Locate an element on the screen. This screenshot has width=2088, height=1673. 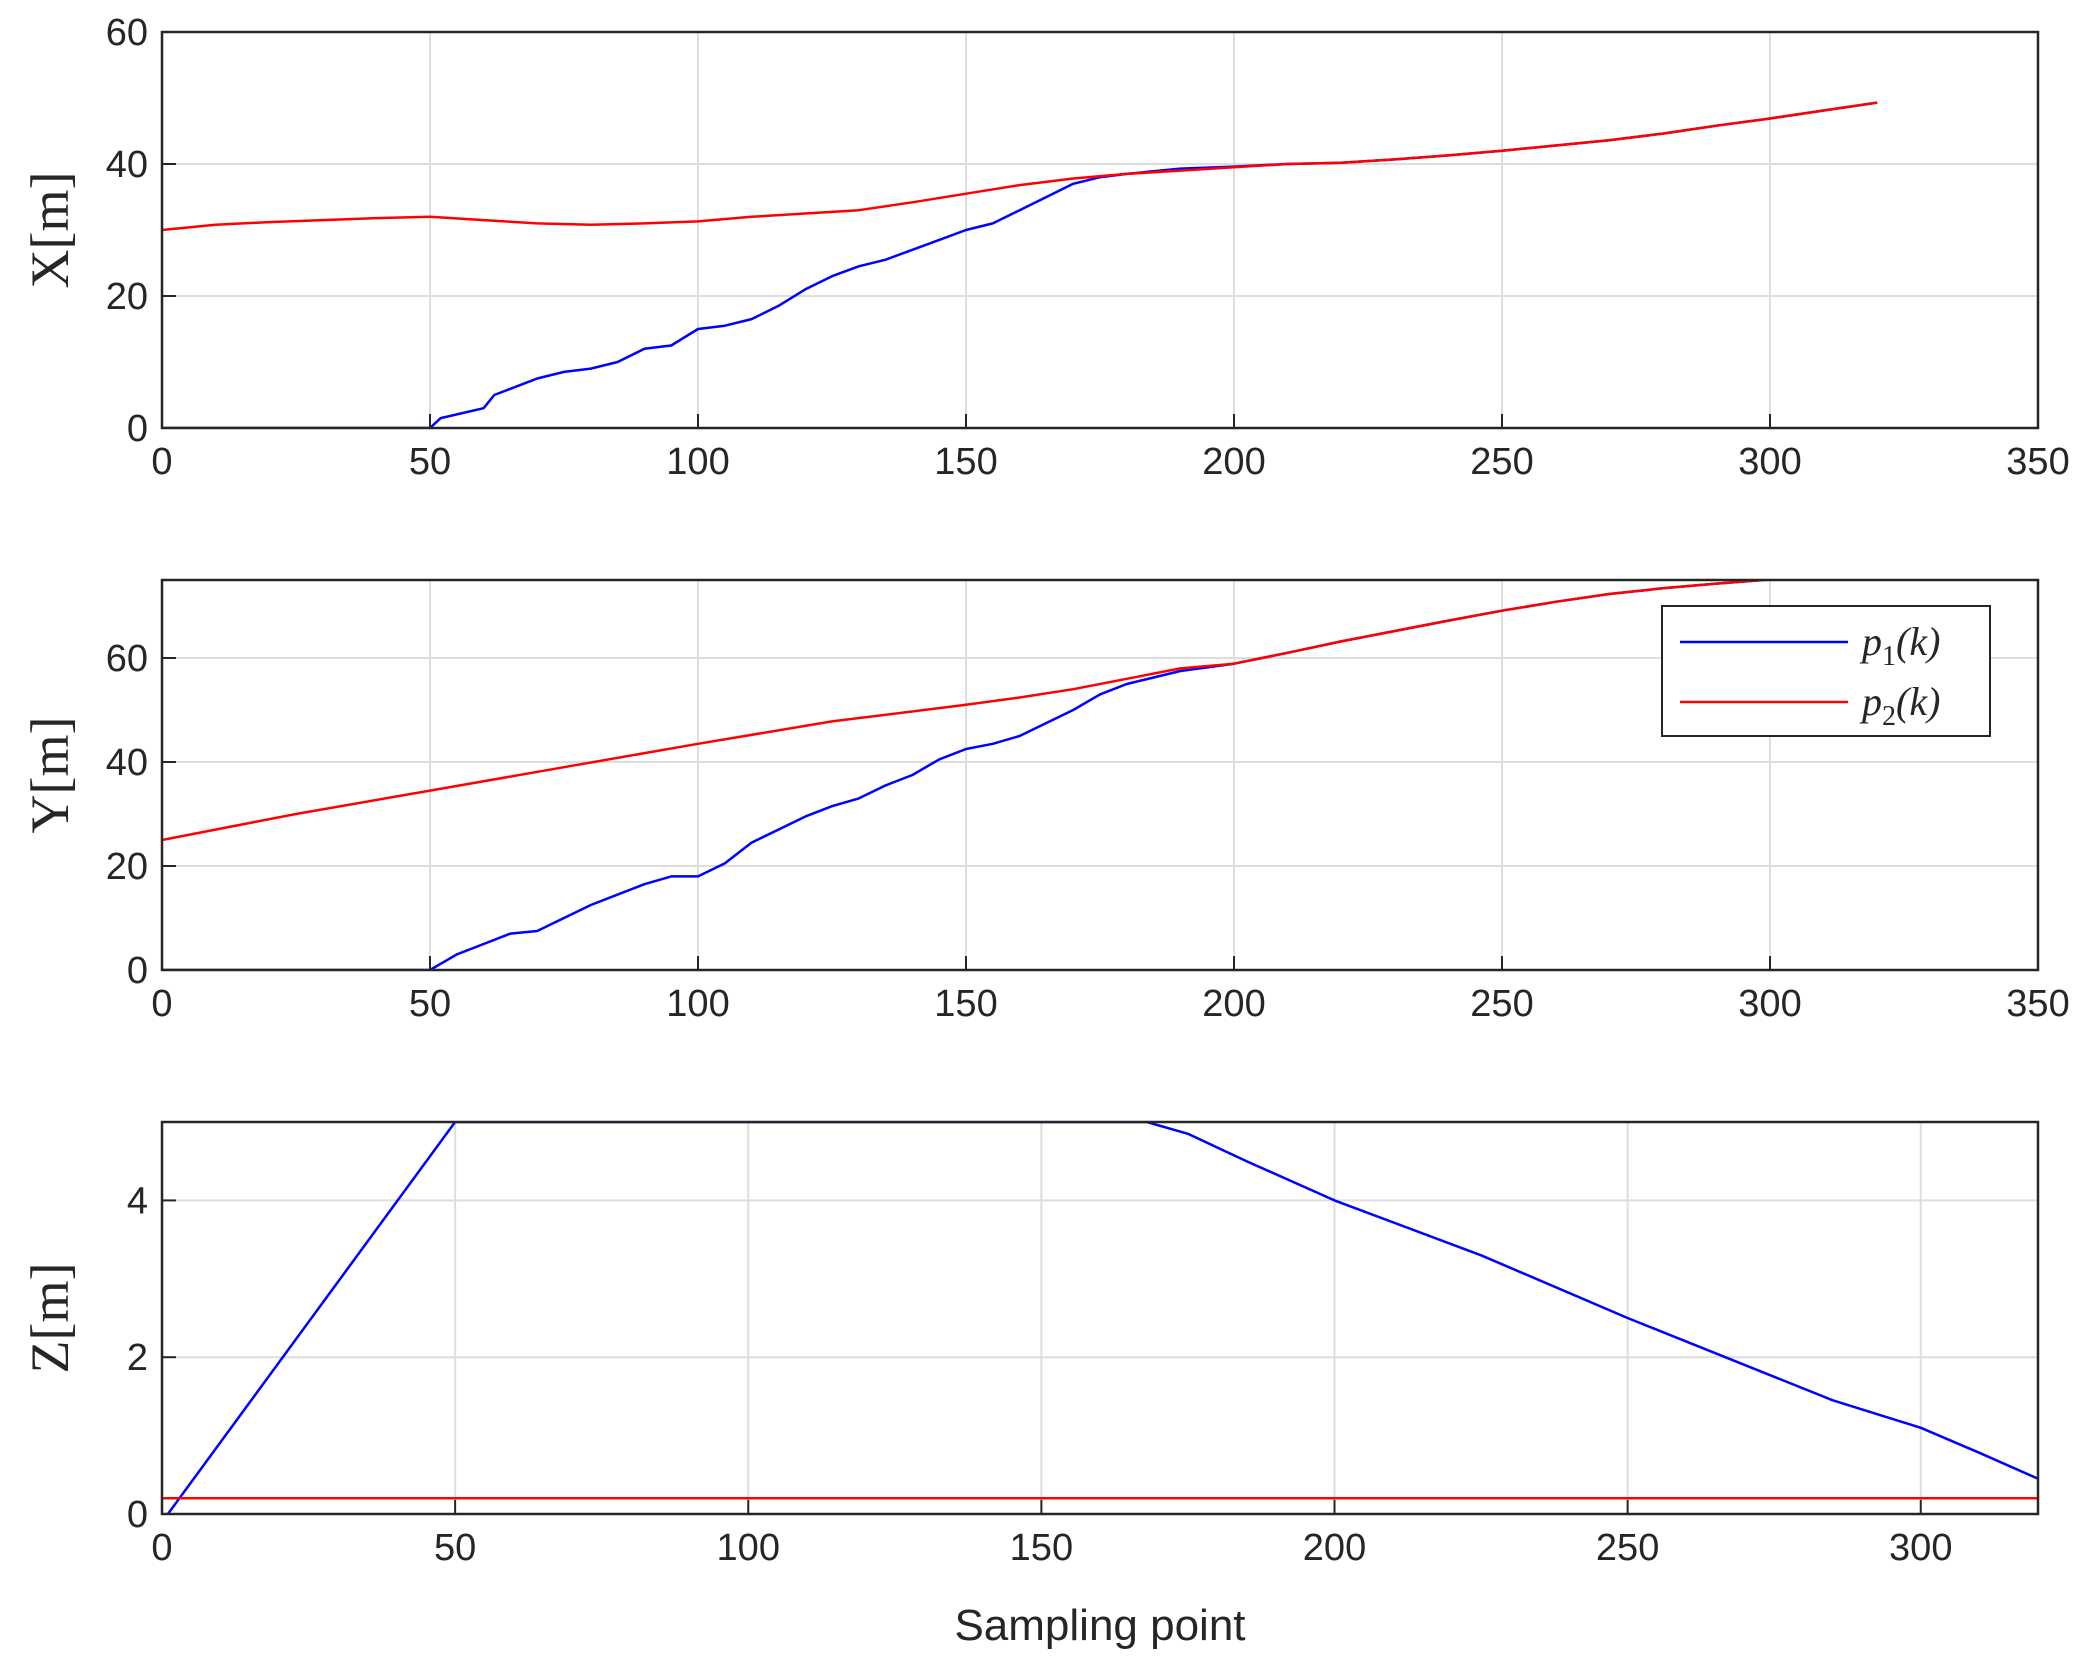
legend-label-p2: p2(k) is located at coordinates (1899, 705).